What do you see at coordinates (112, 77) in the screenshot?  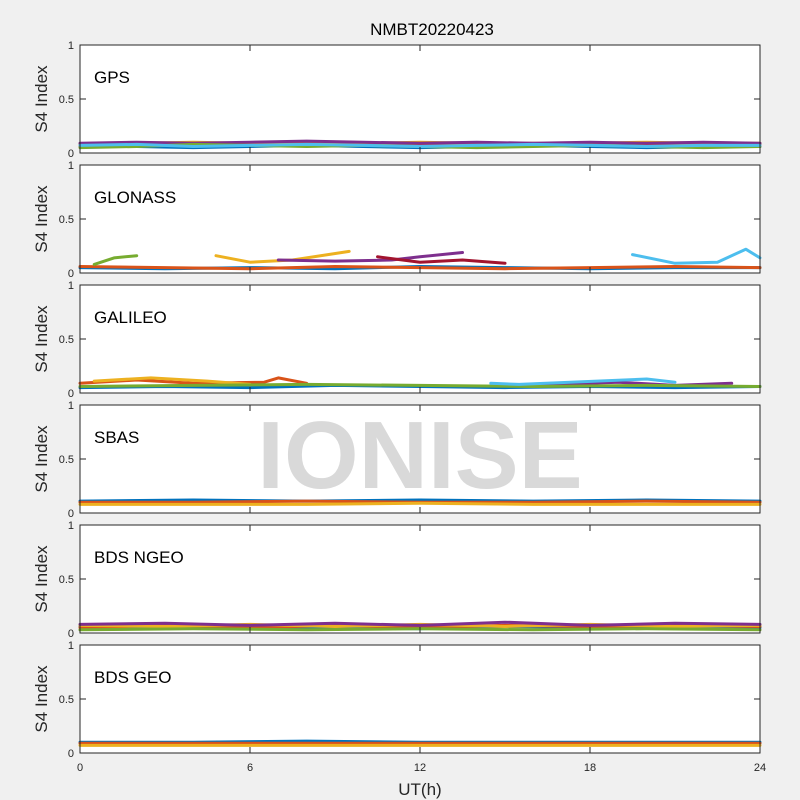 I see `panel-label: GPS` at bounding box center [112, 77].